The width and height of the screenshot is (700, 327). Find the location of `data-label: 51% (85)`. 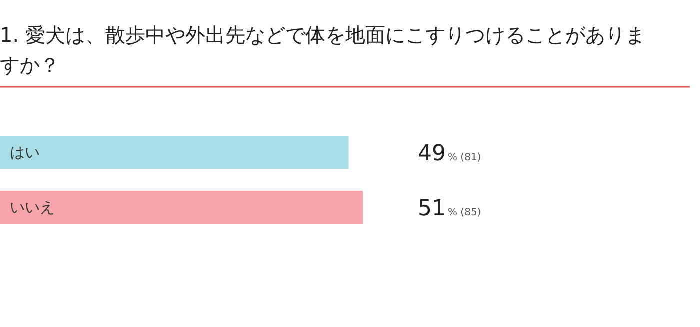

data-label: 51% (85) is located at coordinates (450, 209).